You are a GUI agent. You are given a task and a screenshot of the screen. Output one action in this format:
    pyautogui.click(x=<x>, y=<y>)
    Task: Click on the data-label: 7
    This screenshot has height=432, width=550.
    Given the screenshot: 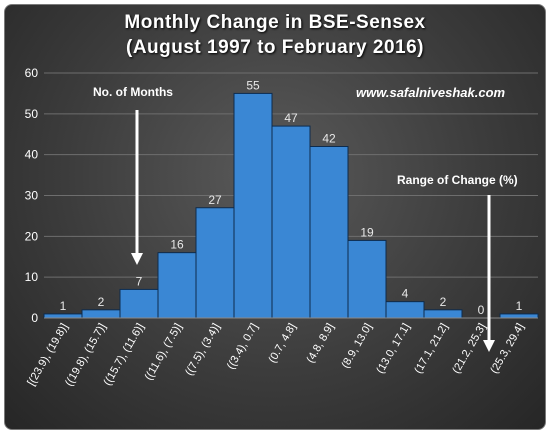 What is the action you would take?
    pyautogui.click(x=139, y=281)
    